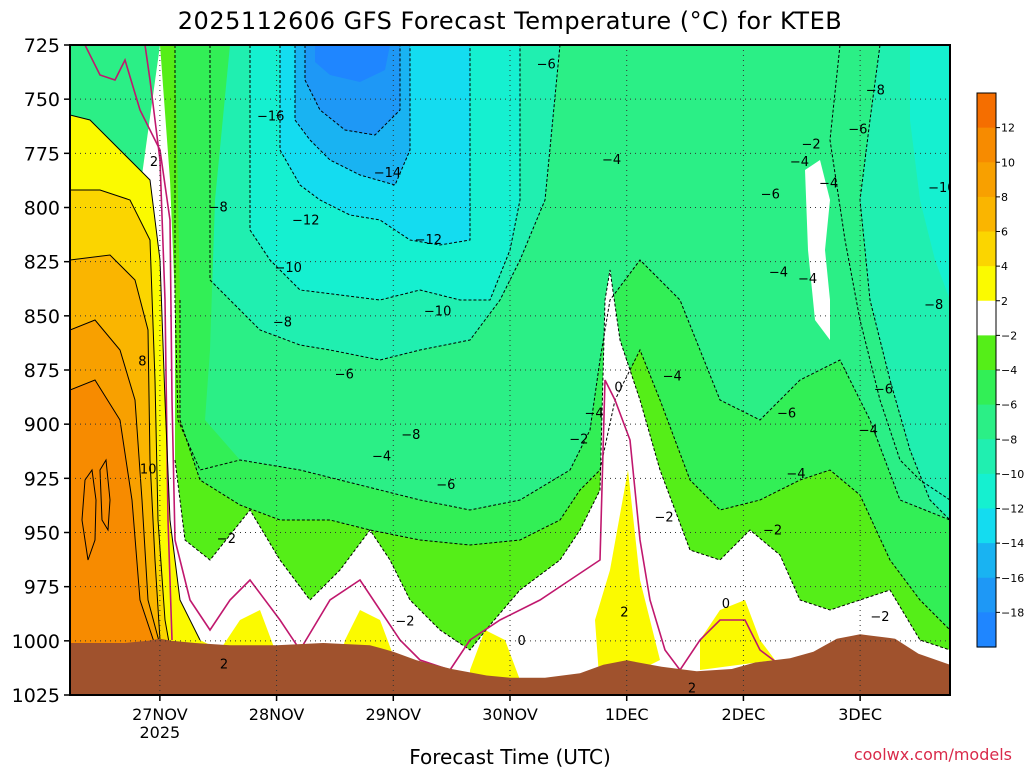 The width and height of the screenshot is (1024, 768). I want to click on x-tick-label: 29NOV, so click(393, 714).